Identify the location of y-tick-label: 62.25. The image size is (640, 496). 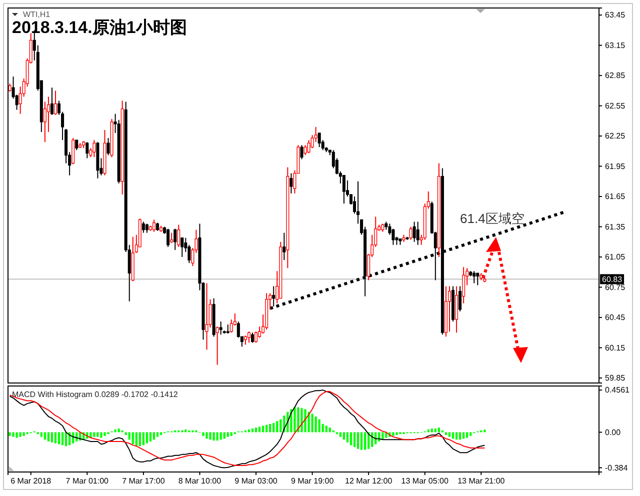
(615, 136).